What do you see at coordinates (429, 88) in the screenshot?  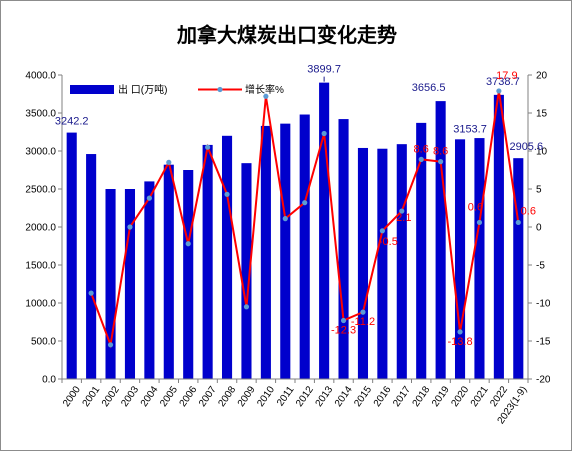 I see `bar-data-label: 3656.5` at bounding box center [429, 88].